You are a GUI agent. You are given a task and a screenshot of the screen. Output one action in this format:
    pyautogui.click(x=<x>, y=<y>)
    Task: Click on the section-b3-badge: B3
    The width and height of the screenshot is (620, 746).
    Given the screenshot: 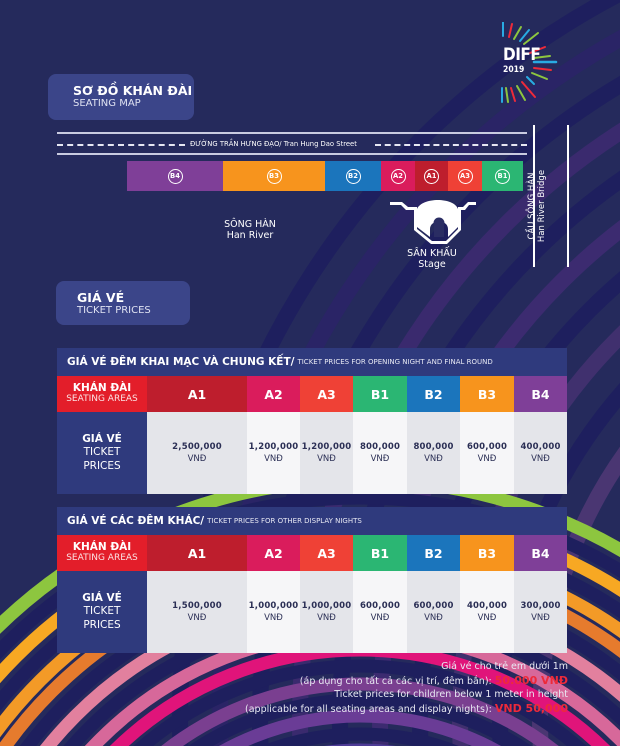 What is the action you would take?
    pyautogui.click(x=274, y=176)
    